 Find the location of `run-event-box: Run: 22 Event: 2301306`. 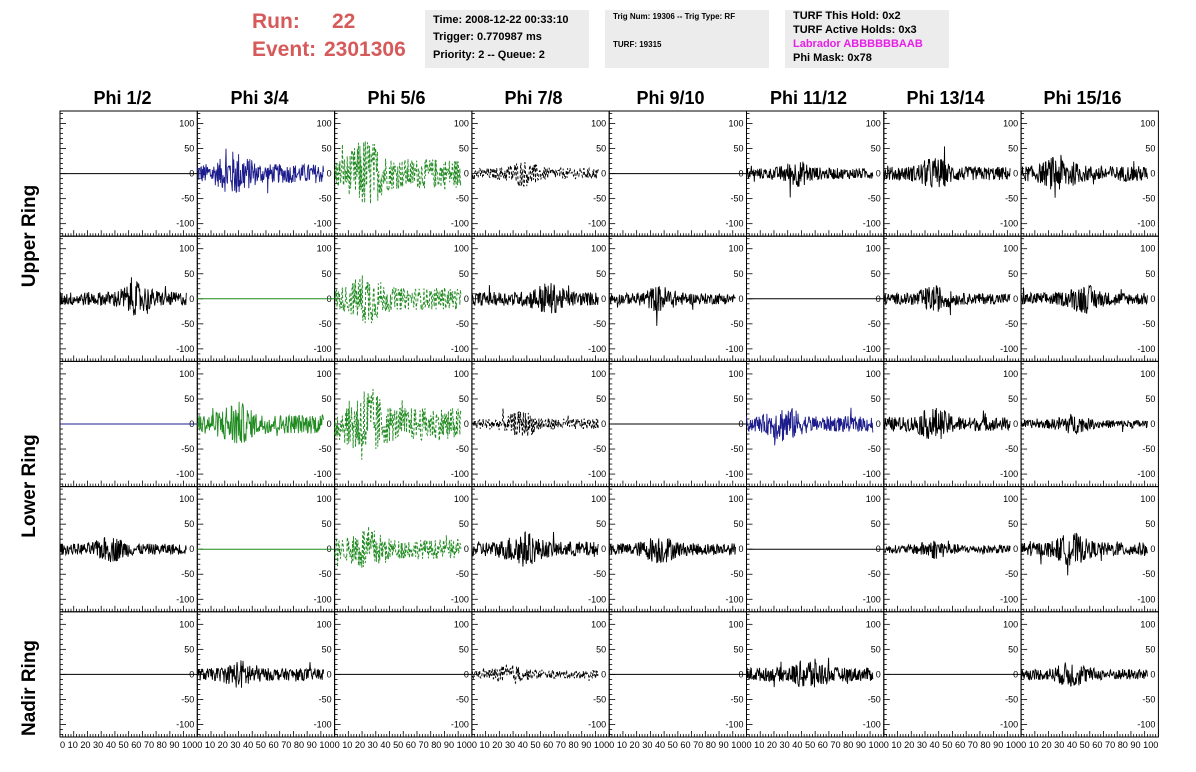

run-event-box: Run: 22 Event: 2301306 is located at coordinates (337, 38).